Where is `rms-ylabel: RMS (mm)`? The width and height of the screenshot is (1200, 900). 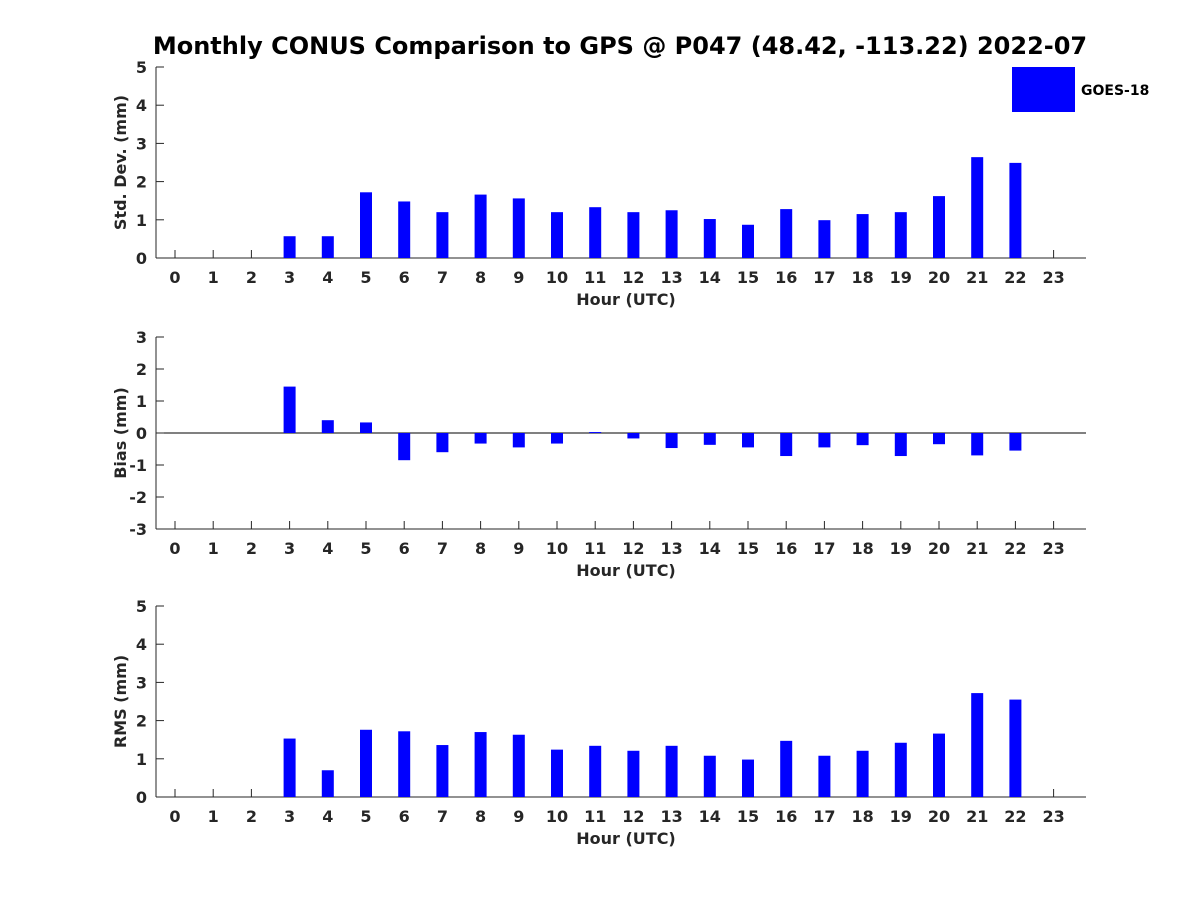 rms-ylabel: RMS (mm) is located at coordinates (120, 701).